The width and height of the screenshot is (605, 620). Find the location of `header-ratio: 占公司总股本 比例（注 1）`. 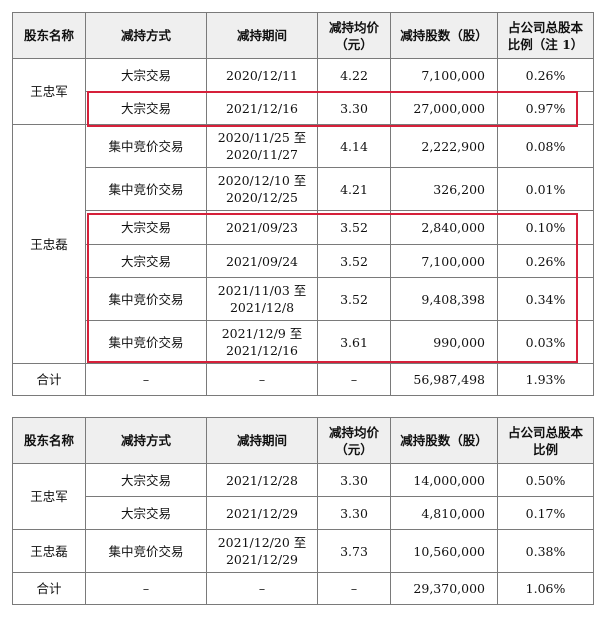

header-ratio: 占公司总股本 比例（注 1） is located at coordinates (545, 35).